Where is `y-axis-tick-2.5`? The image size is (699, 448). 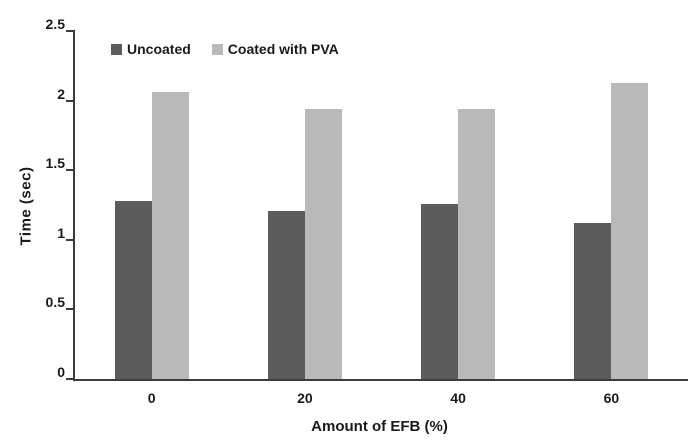 y-axis-tick-2.5 is located at coordinates (70, 31).